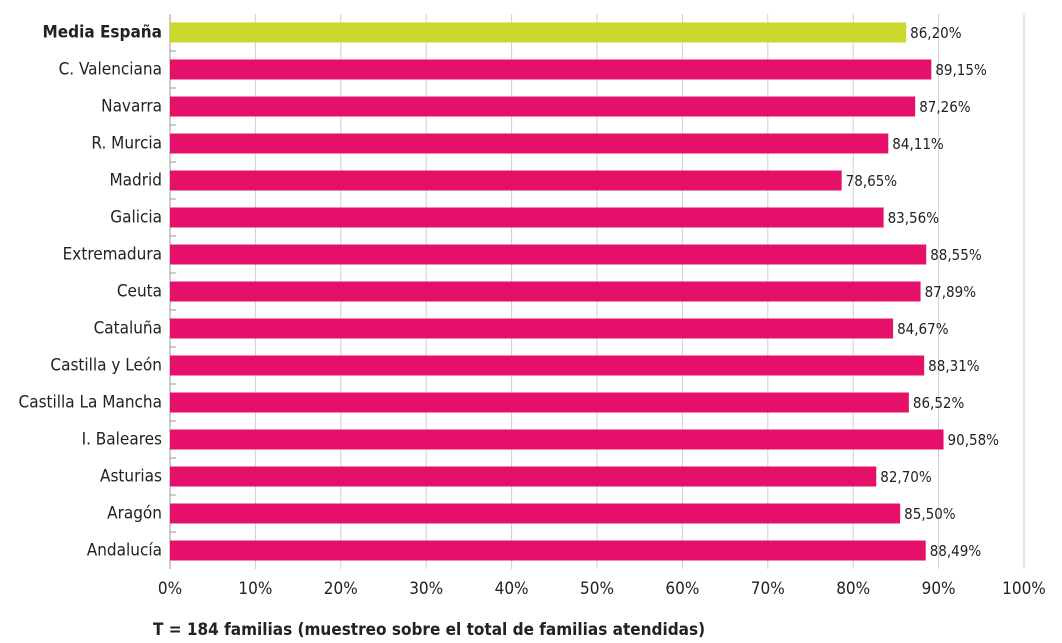  What do you see at coordinates (122, 440) in the screenshot?
I see `y-tick-label: I. Baleares` at bounding box center [122, 440].